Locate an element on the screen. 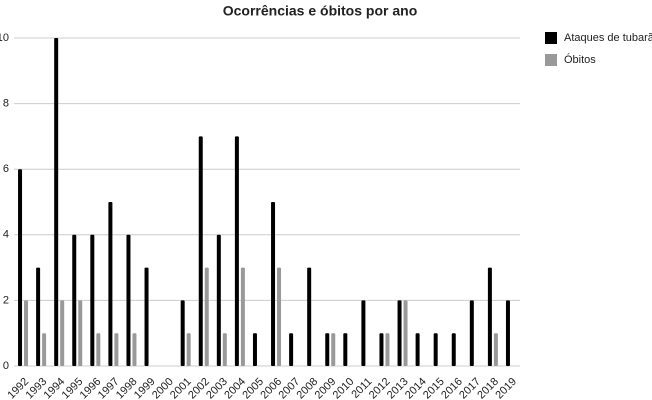  y-tick-label: 10 is located at coordinates (4, 38).